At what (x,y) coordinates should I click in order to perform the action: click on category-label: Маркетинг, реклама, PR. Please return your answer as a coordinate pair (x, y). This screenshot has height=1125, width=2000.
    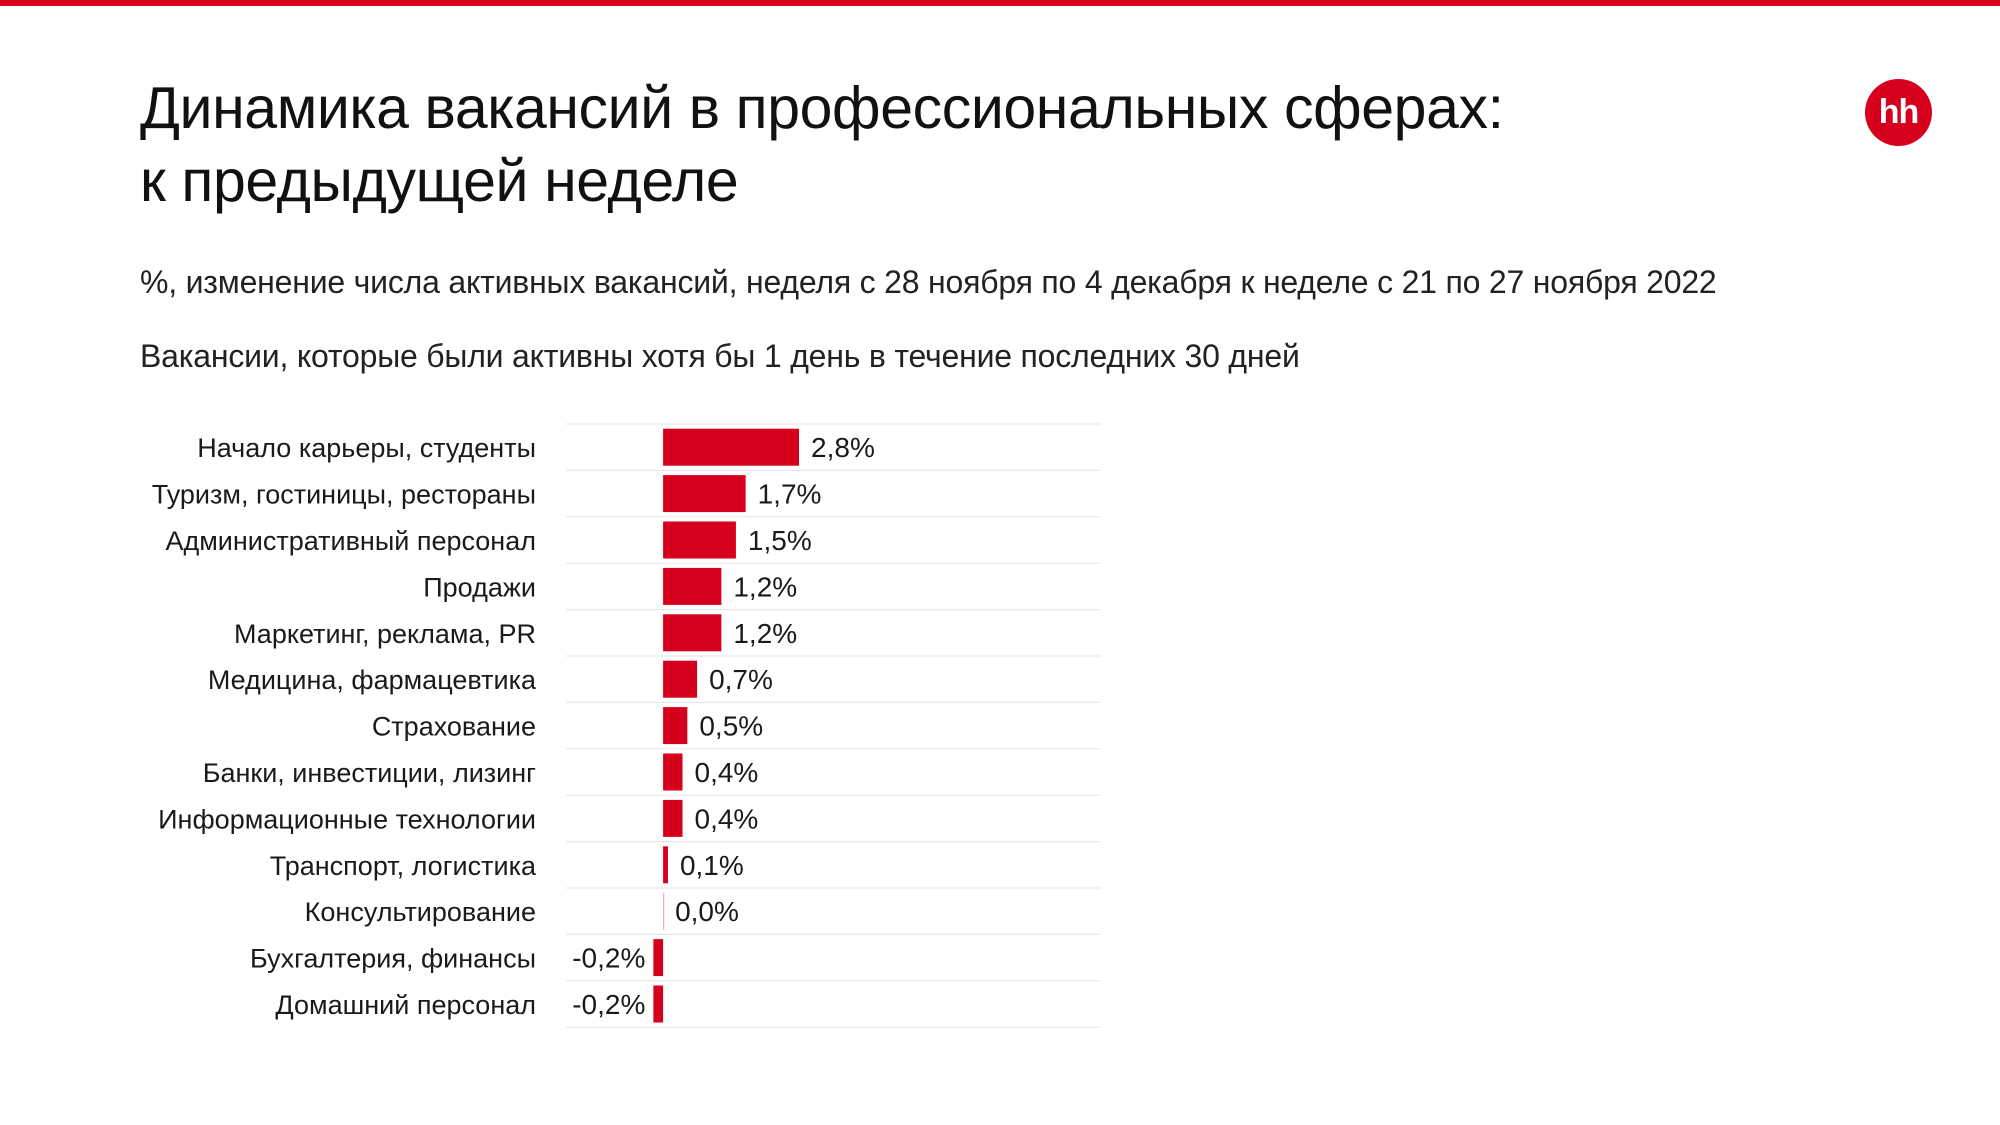
    Looking at the image, I should click on (385, 634).